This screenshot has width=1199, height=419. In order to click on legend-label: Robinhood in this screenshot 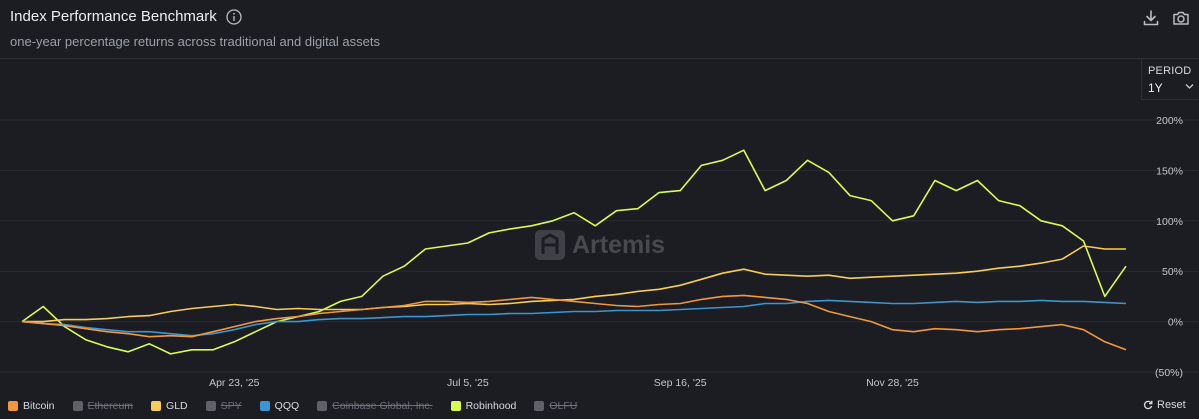, I will do `click(491, 406)`.